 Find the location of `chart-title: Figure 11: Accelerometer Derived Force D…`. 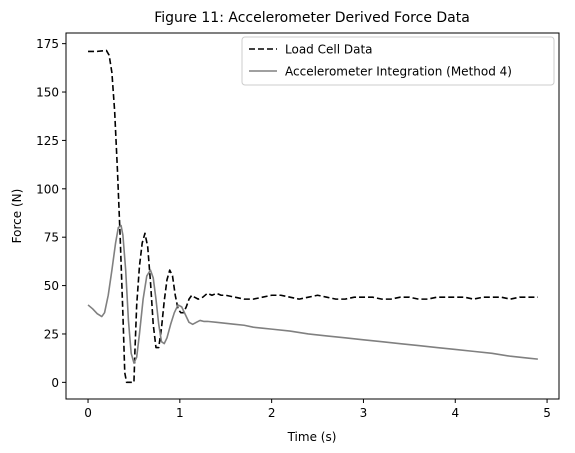

chart-title: Figure 11: Accelerometer Derived Force D… is located at coordinates (312, 18).